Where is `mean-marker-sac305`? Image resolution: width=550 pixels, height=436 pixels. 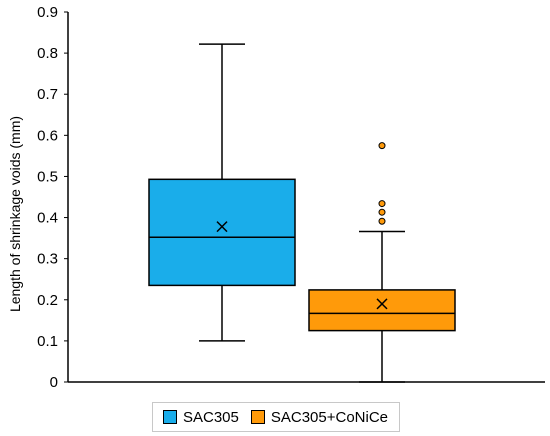
mean-marker-sac305 is located at coordinates (222, 227).